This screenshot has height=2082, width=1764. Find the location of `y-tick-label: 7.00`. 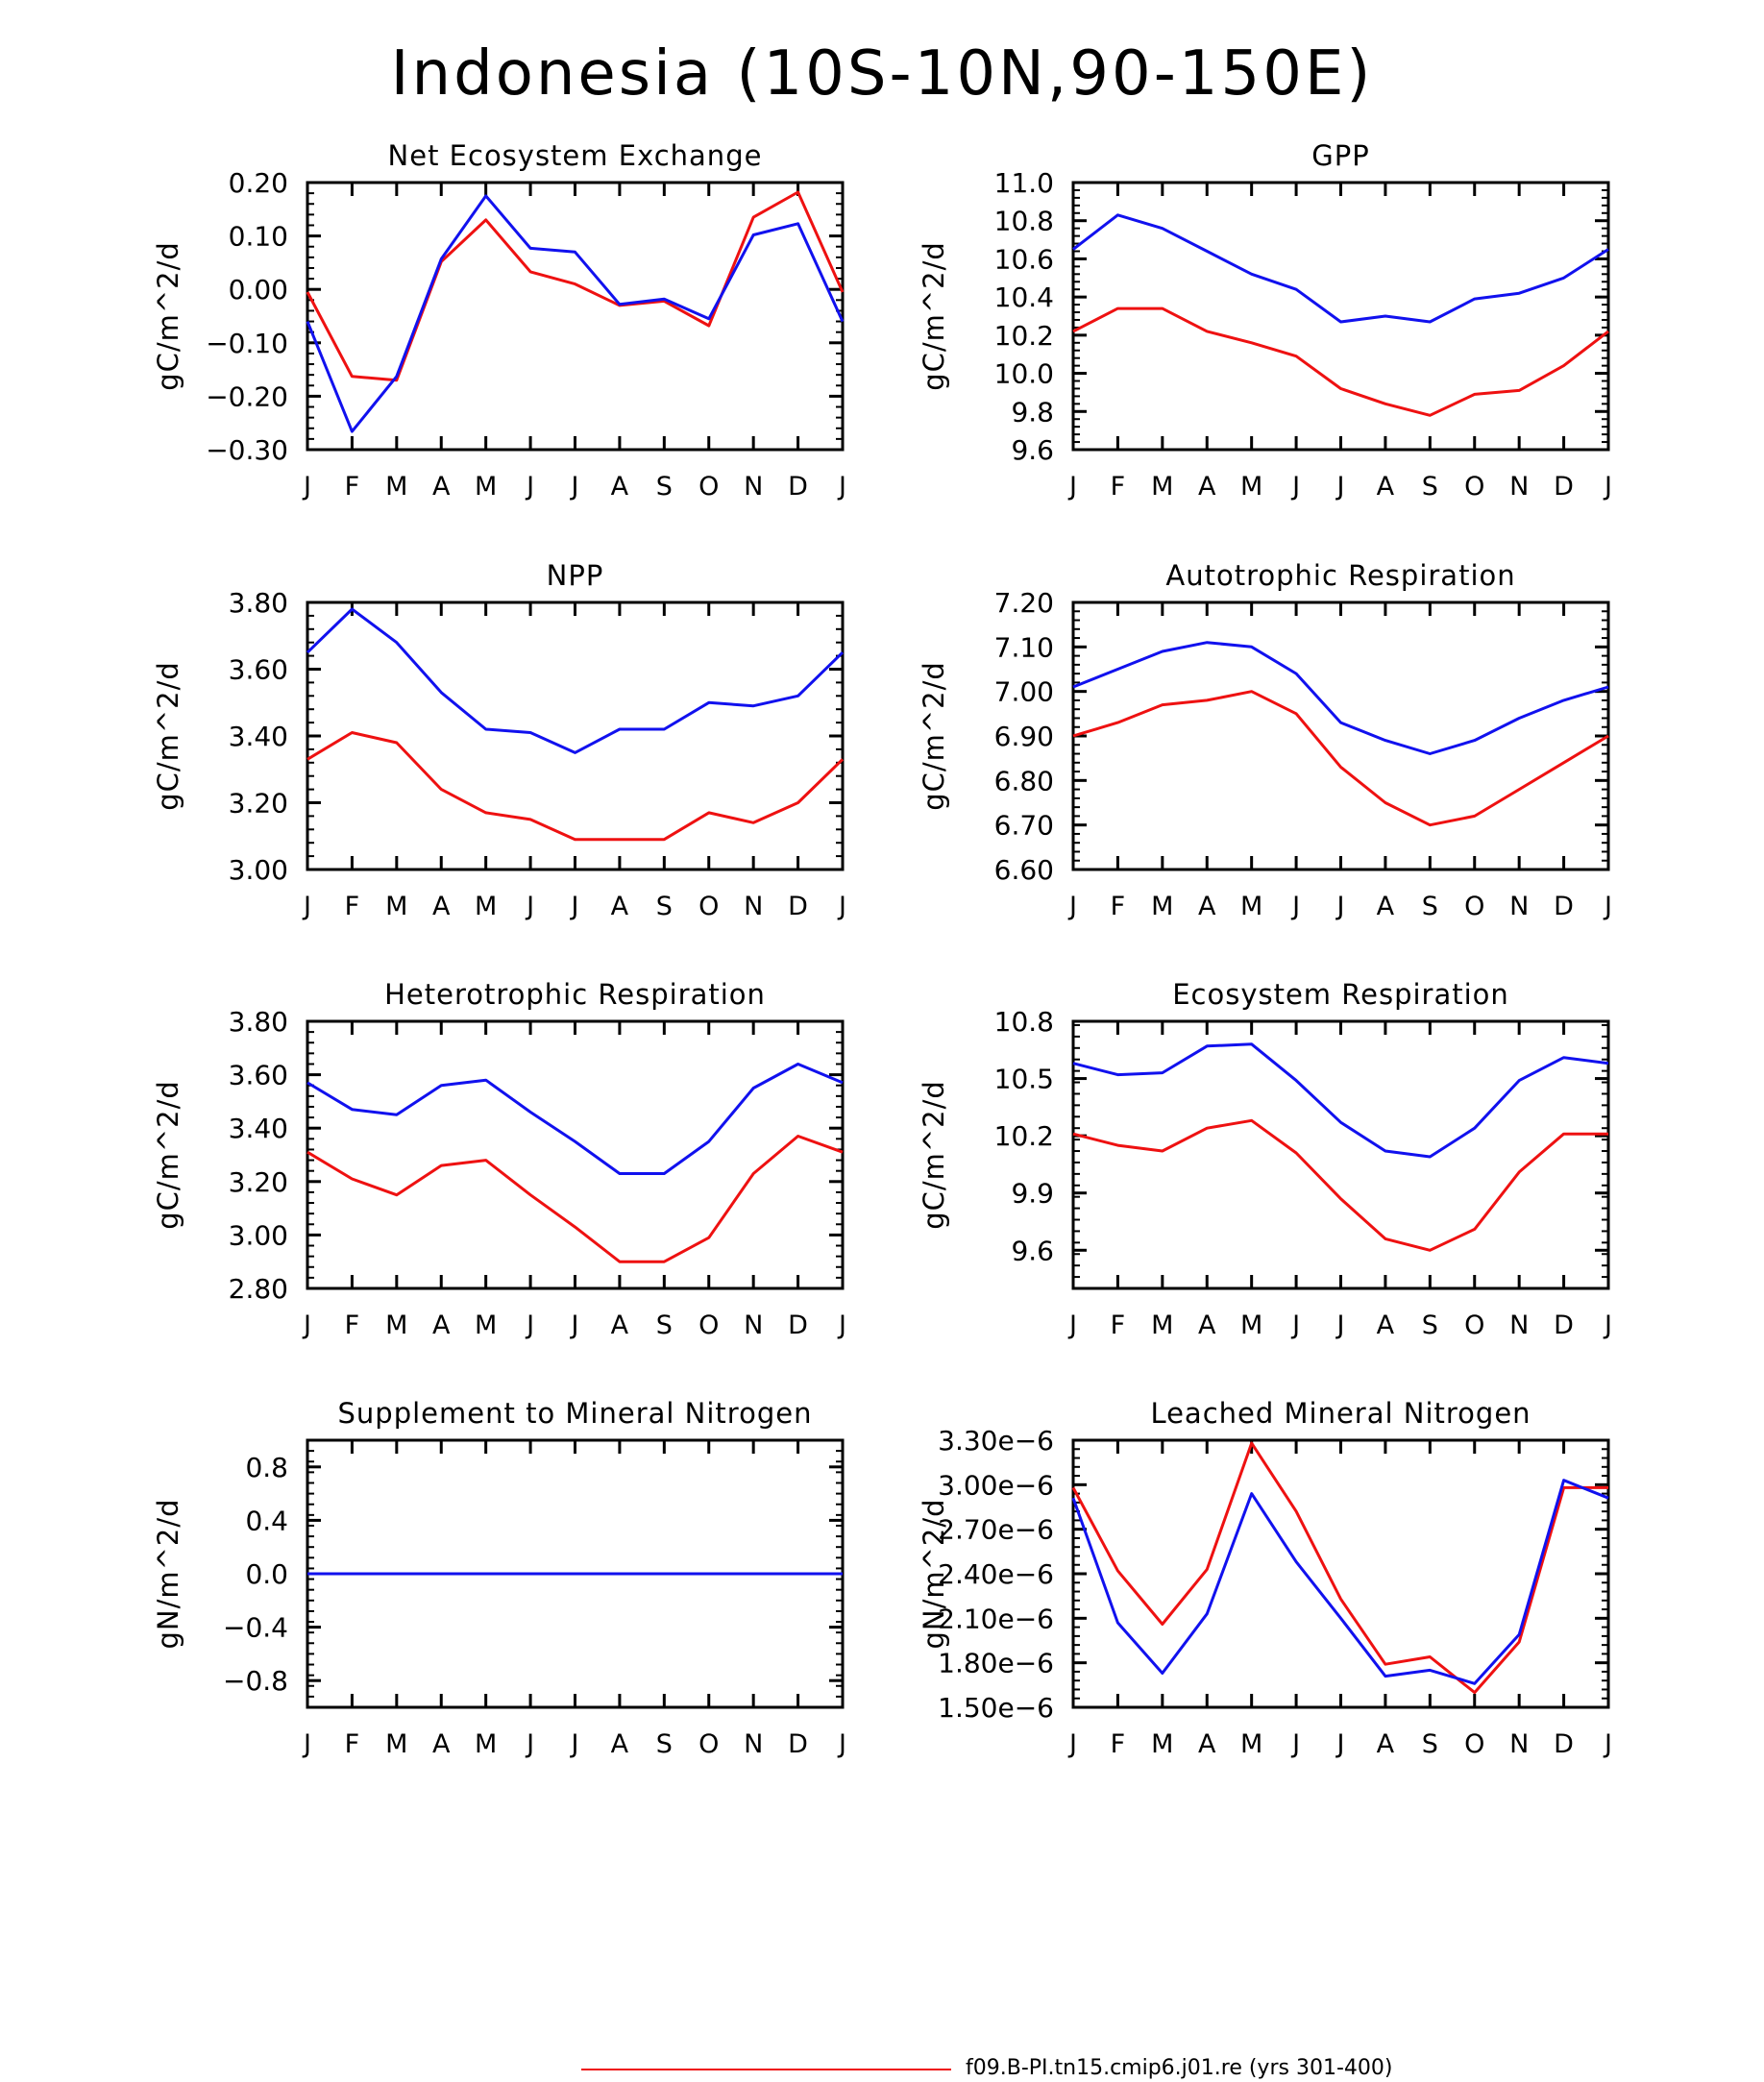

y-tick-label: 7.00 is located at coordinates (1024, 692).